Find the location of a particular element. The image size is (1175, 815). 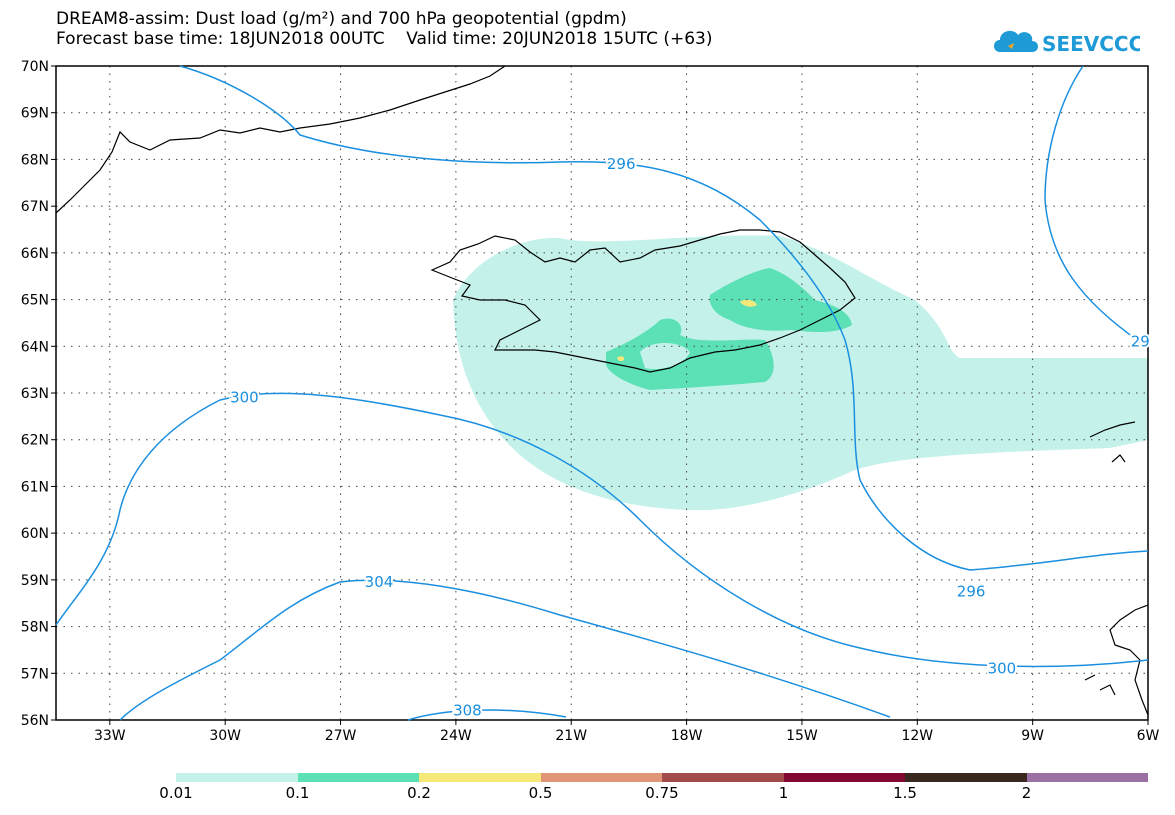

legend-label: 0.75 is located at coordinates (662, 793).